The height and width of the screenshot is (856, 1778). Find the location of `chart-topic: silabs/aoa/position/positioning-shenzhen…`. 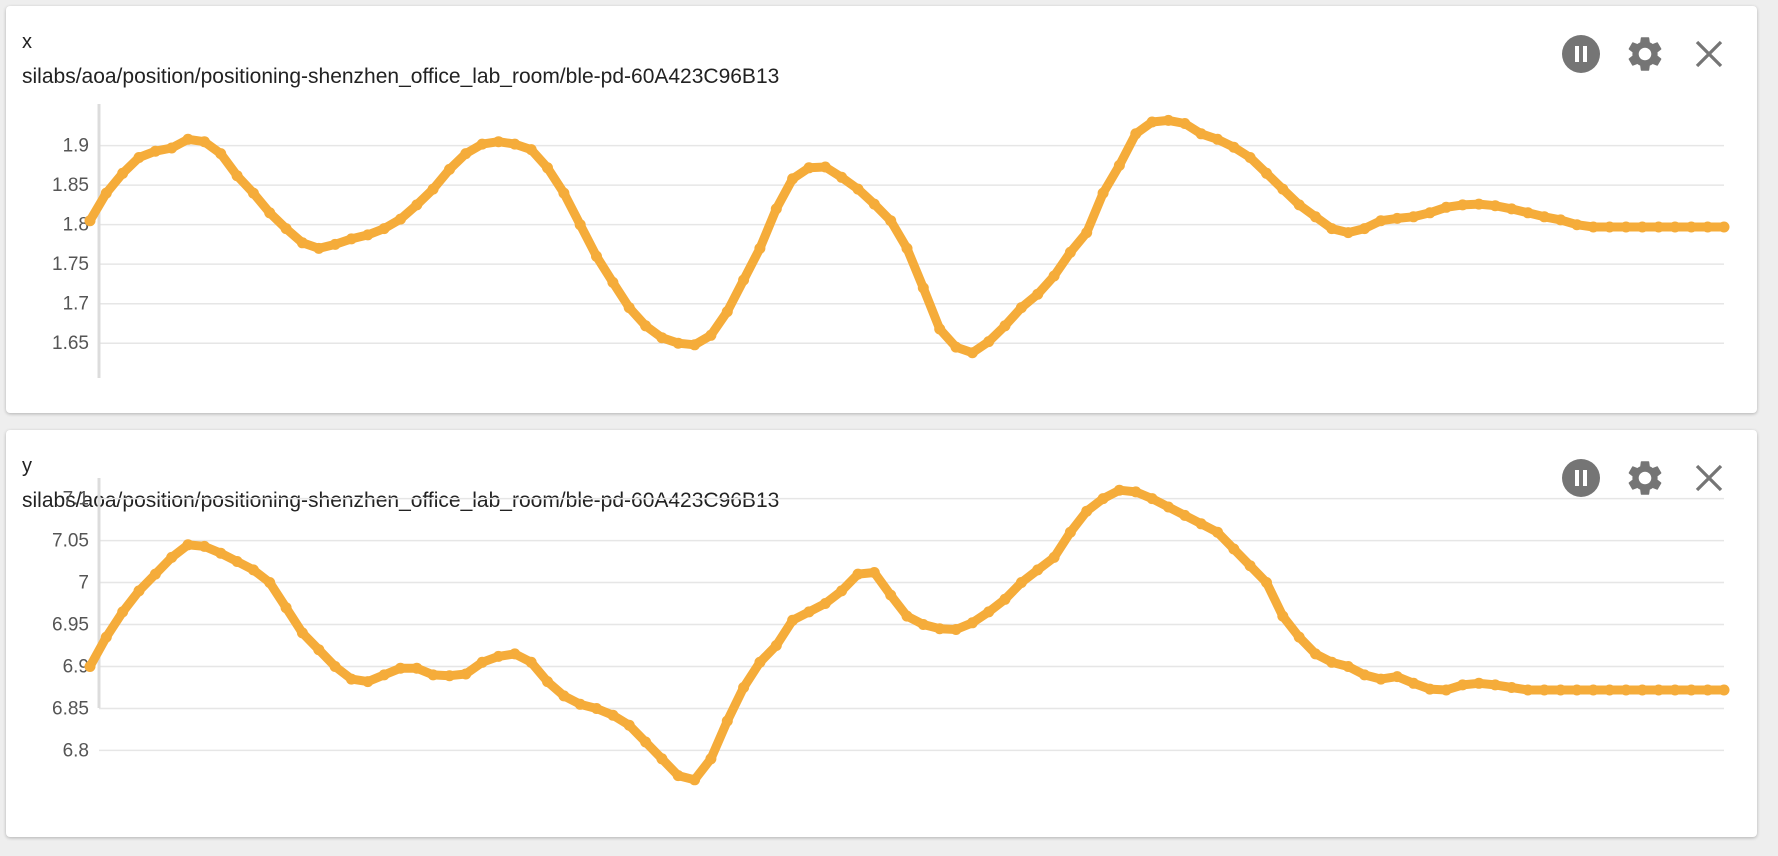

chart-topic: silabs/aoa/position/positioning-shenzhen… is located at coordinates (401, 76).